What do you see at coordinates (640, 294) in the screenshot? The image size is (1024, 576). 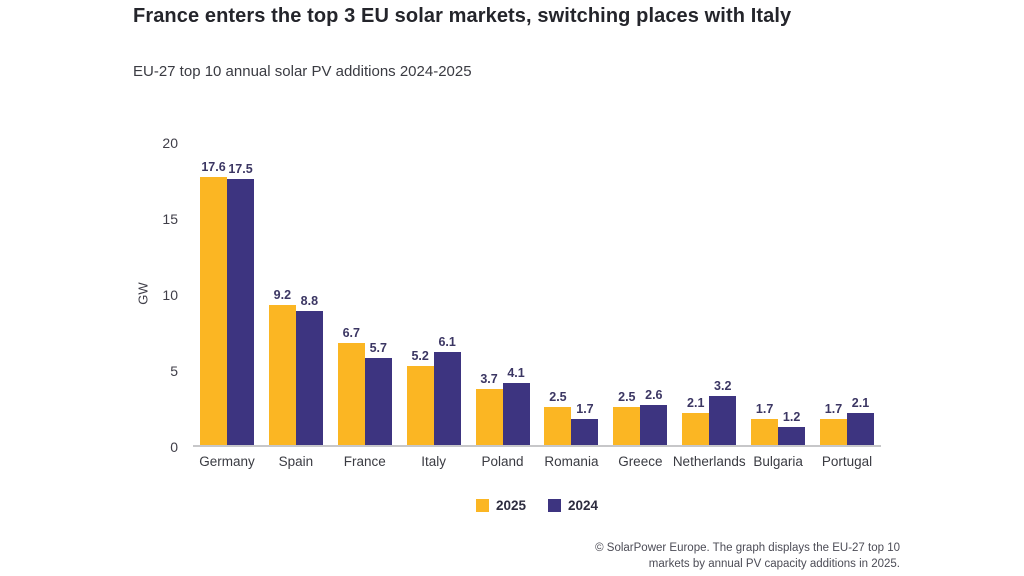 I see `bar-group-greece: 2.5 2.6` at bounding box center [640, 294].